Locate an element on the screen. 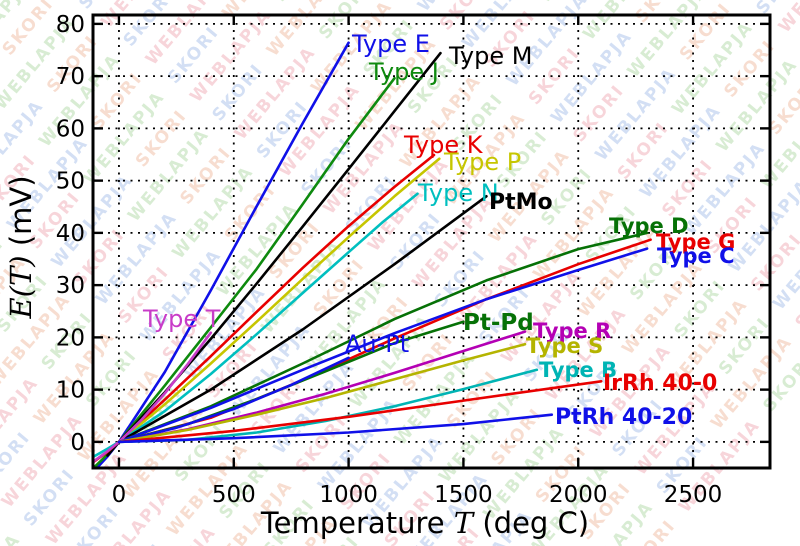 The width and height of the screenshot is (800, 546). curve-label-type-t: Type T is located at coordinates (181, 319).